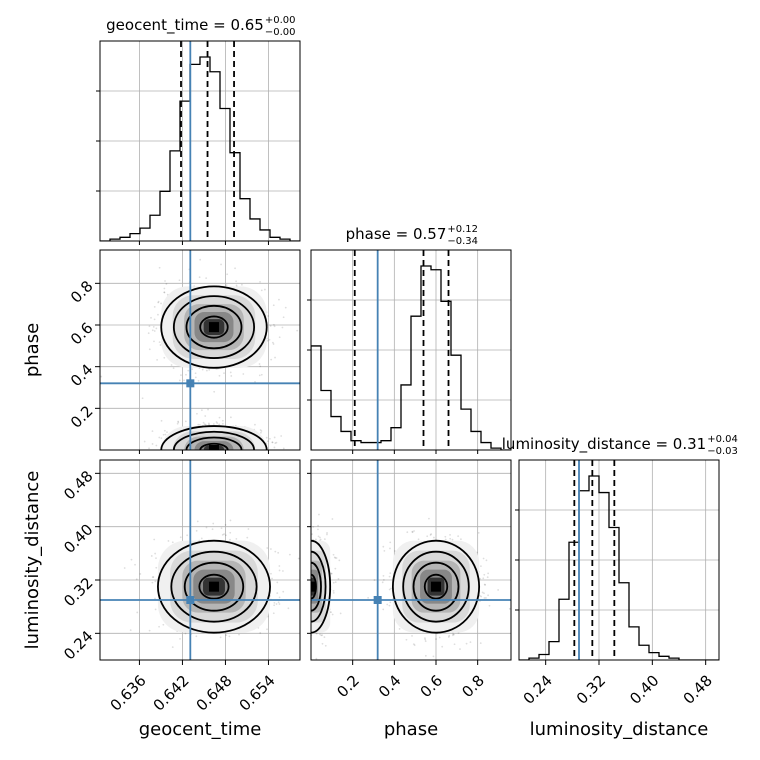  Describe the element at coordinates (411, 729) in the screenshot. I see `x-axis-label-phase: phase` at that location.